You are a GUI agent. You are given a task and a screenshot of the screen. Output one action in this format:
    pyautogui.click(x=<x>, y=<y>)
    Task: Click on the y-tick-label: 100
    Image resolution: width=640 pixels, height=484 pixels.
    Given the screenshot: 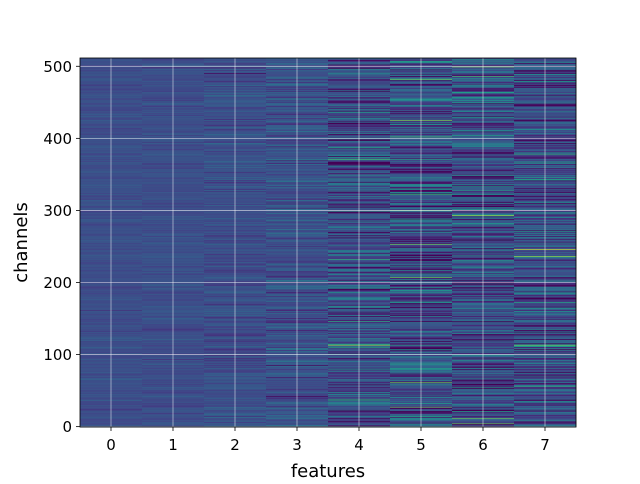 What is the action you would take?
    pyautogui.click(x=57, y=355)
    